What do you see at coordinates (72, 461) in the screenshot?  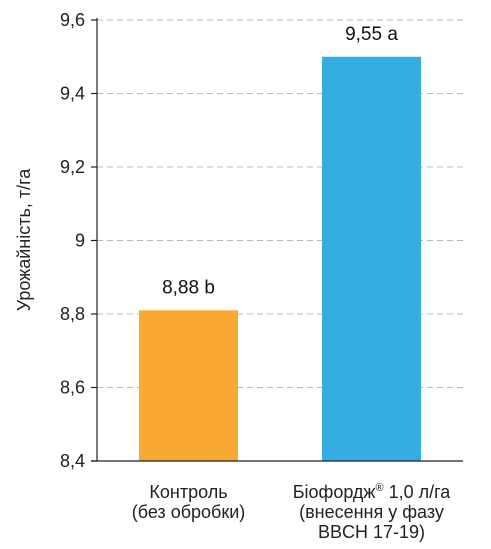 I see `y-tick-label: 8,4` at bounding box center [72, 461].